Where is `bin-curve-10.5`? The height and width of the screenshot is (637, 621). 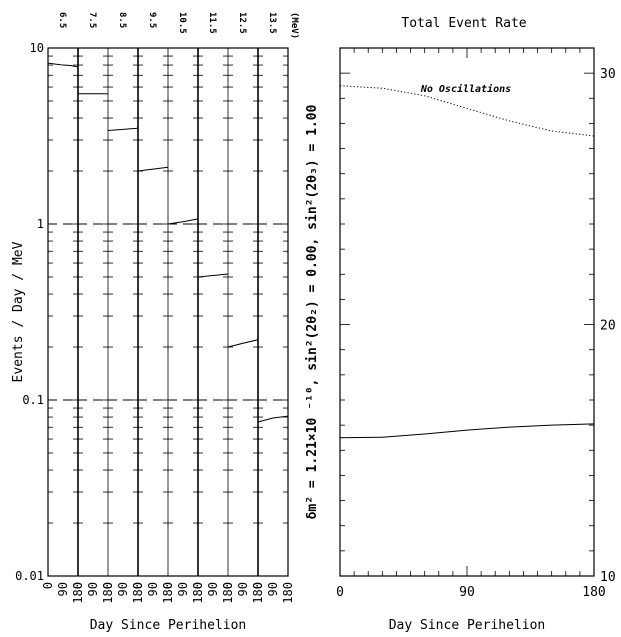
bin-curve-10.5 is located at coordinates (183, 221).